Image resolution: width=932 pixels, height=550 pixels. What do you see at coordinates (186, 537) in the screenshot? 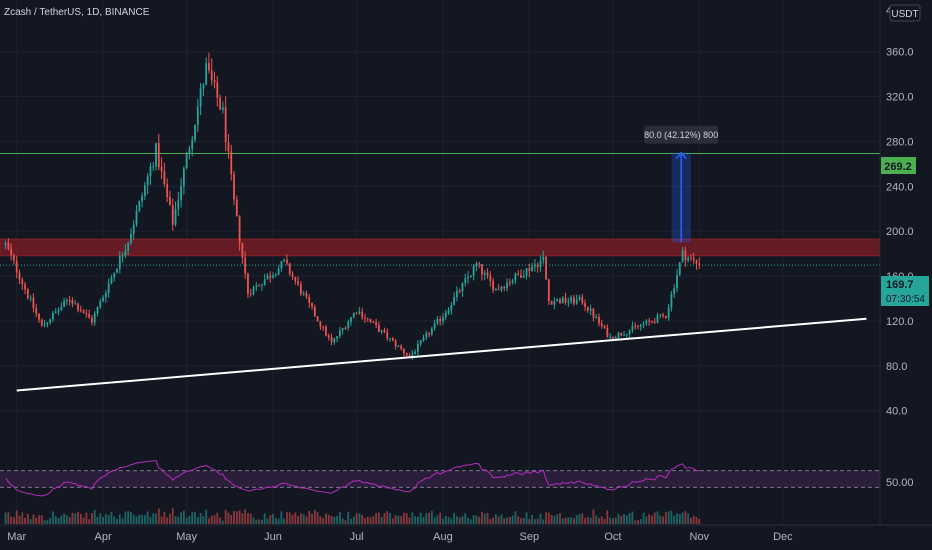
I see `x-tick-label: May` at bounding box center [186, 537].